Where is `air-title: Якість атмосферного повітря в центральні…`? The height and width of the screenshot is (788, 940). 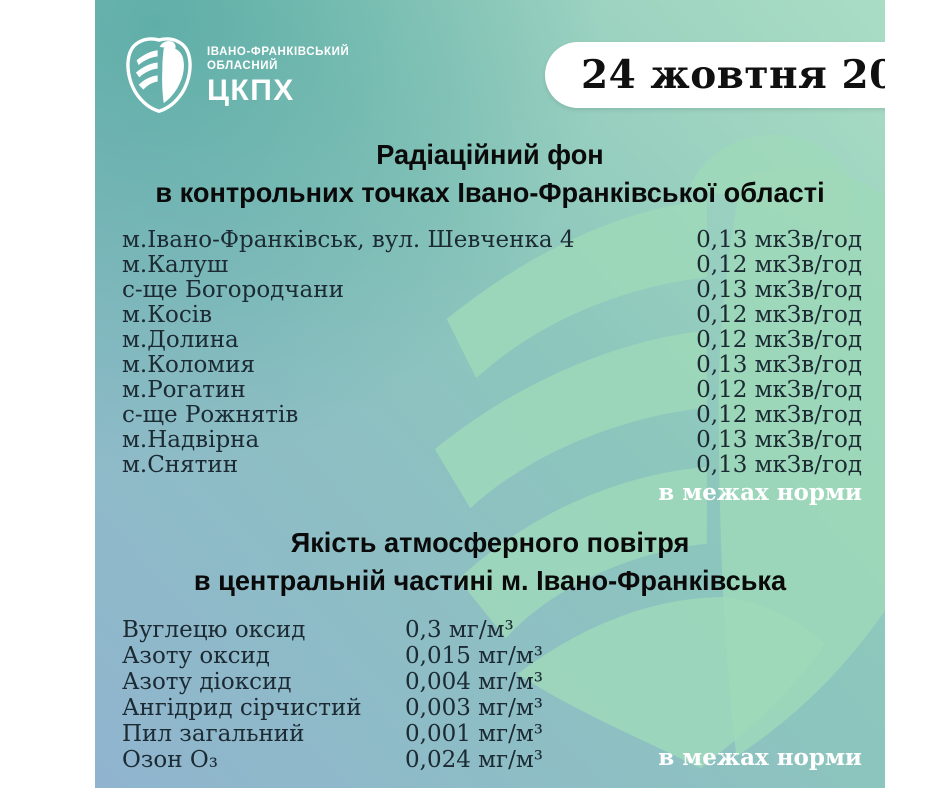 air-title: Якість атмосферного повітря в центральні… is located at coordinates (490, 562).